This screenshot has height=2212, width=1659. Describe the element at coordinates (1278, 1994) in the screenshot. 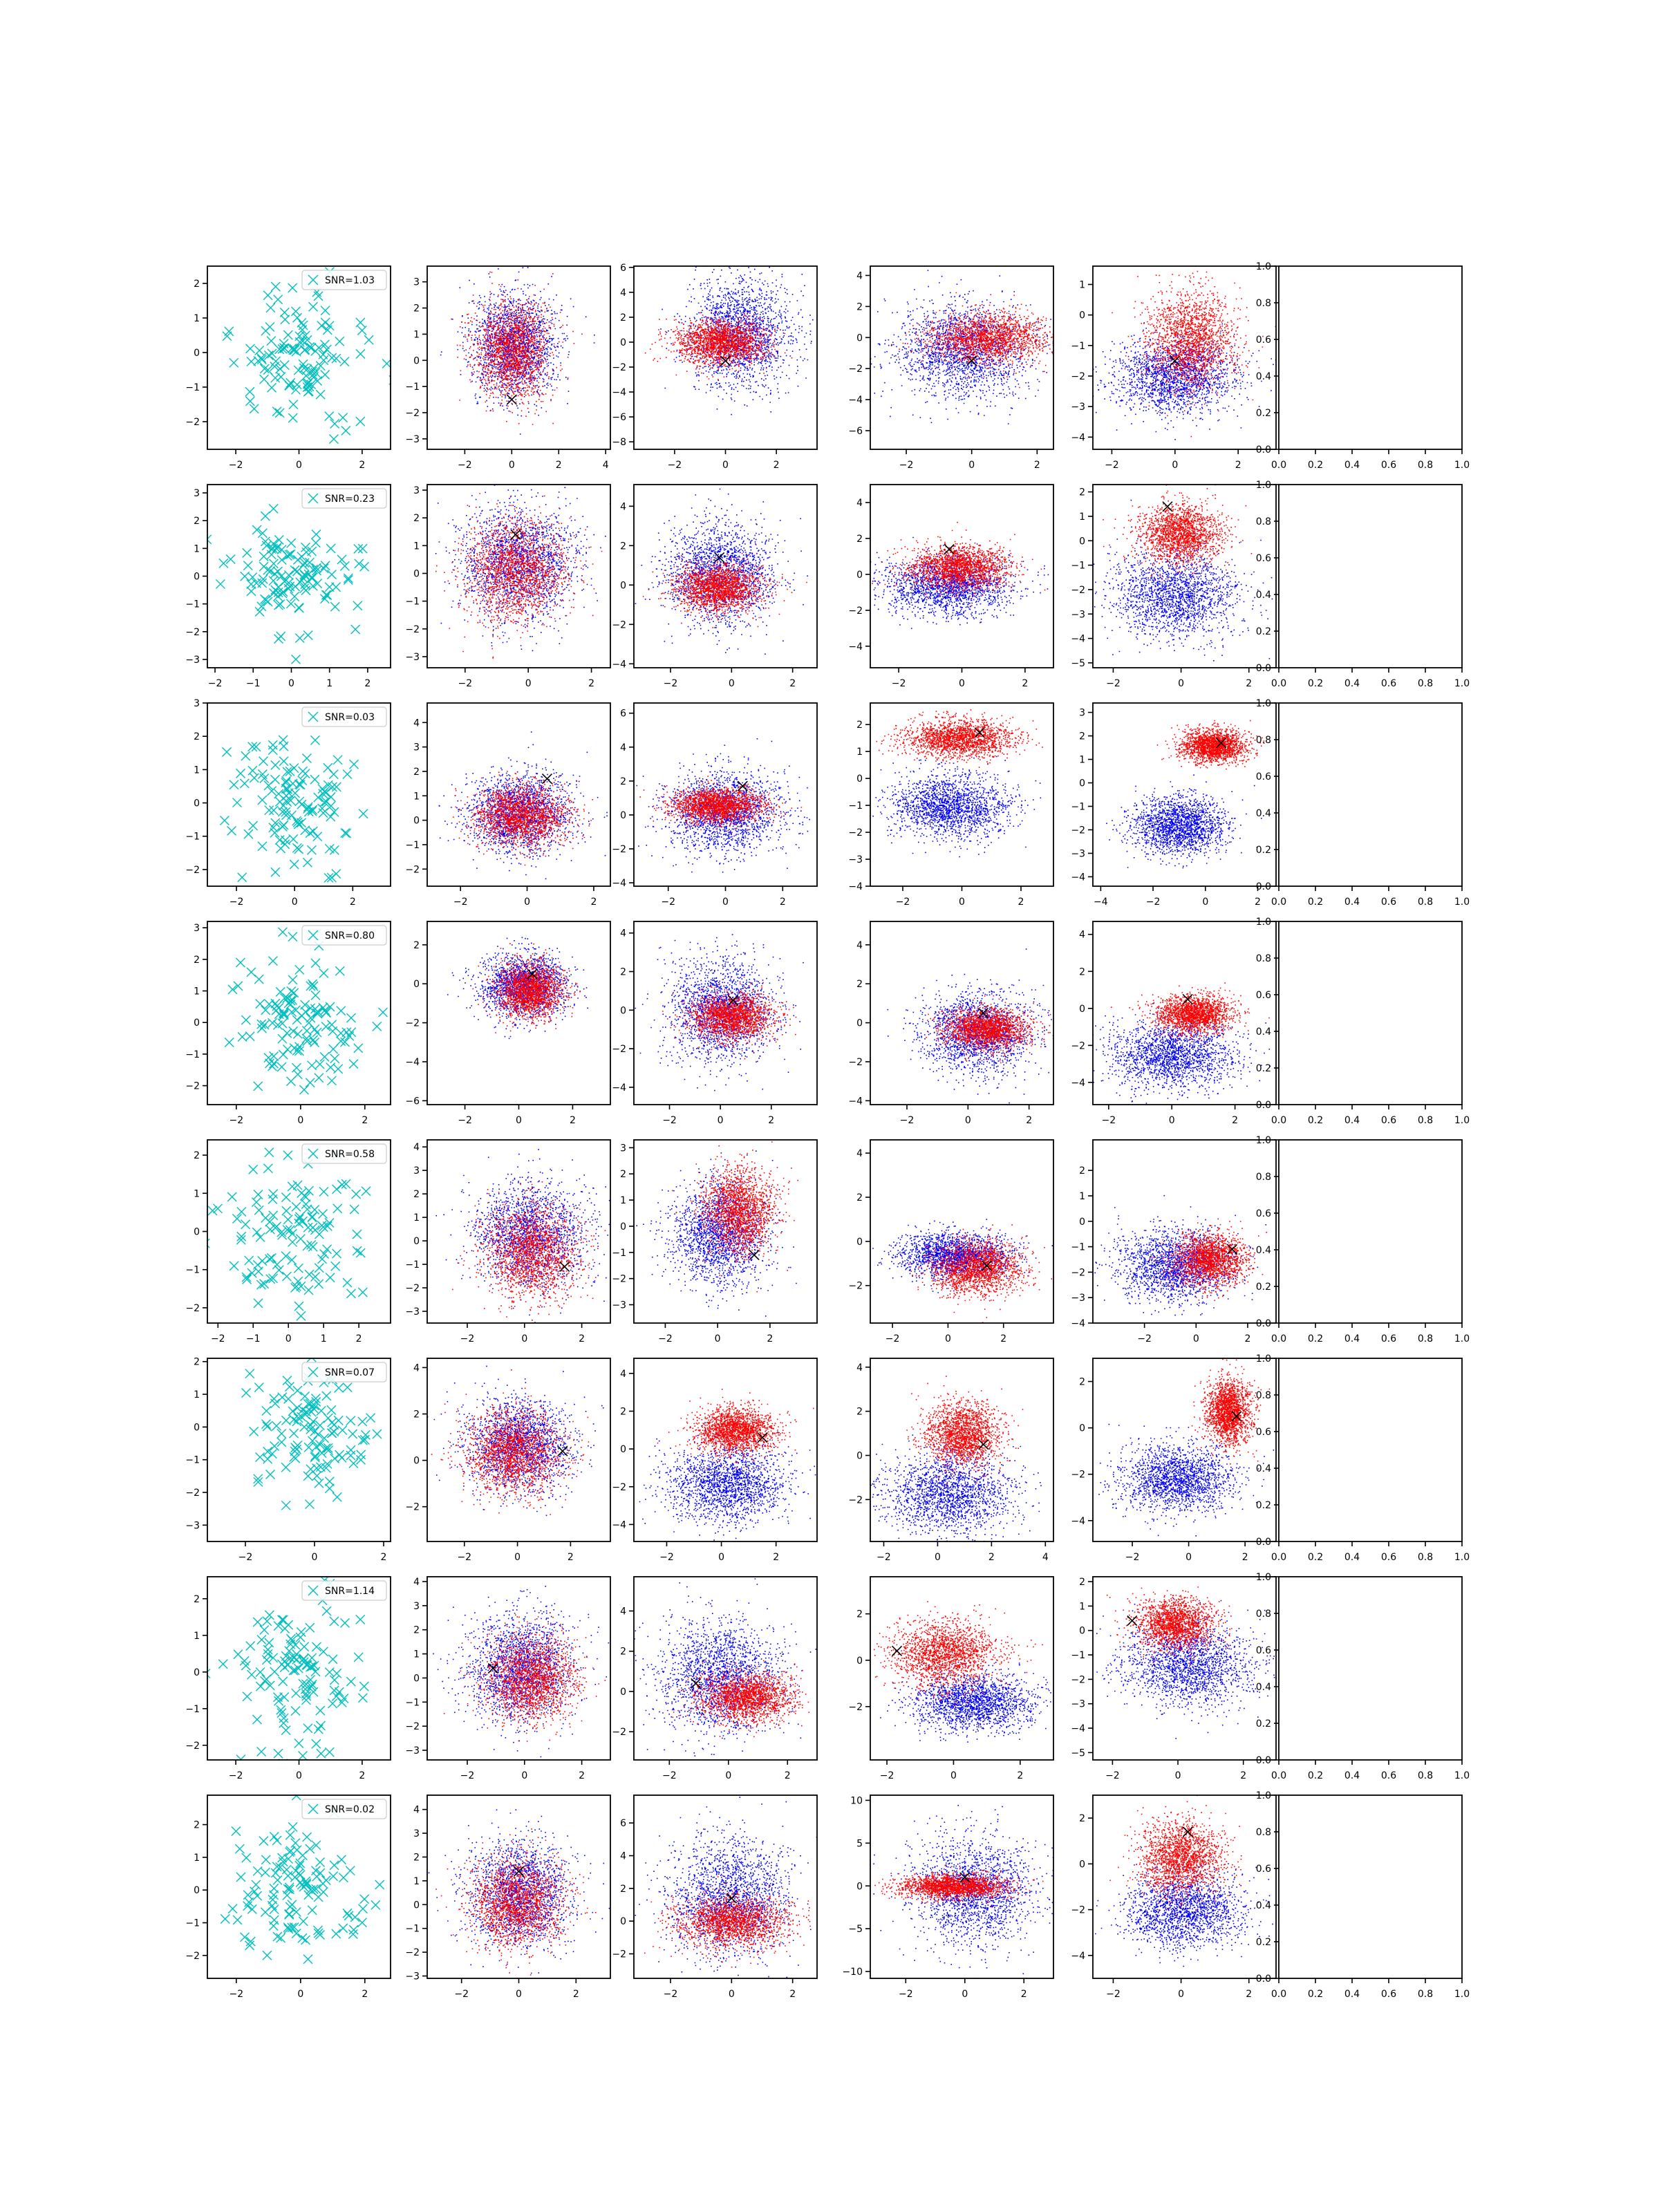

I see `panel-r8-c6-xtick-label: 0.0` at that location.